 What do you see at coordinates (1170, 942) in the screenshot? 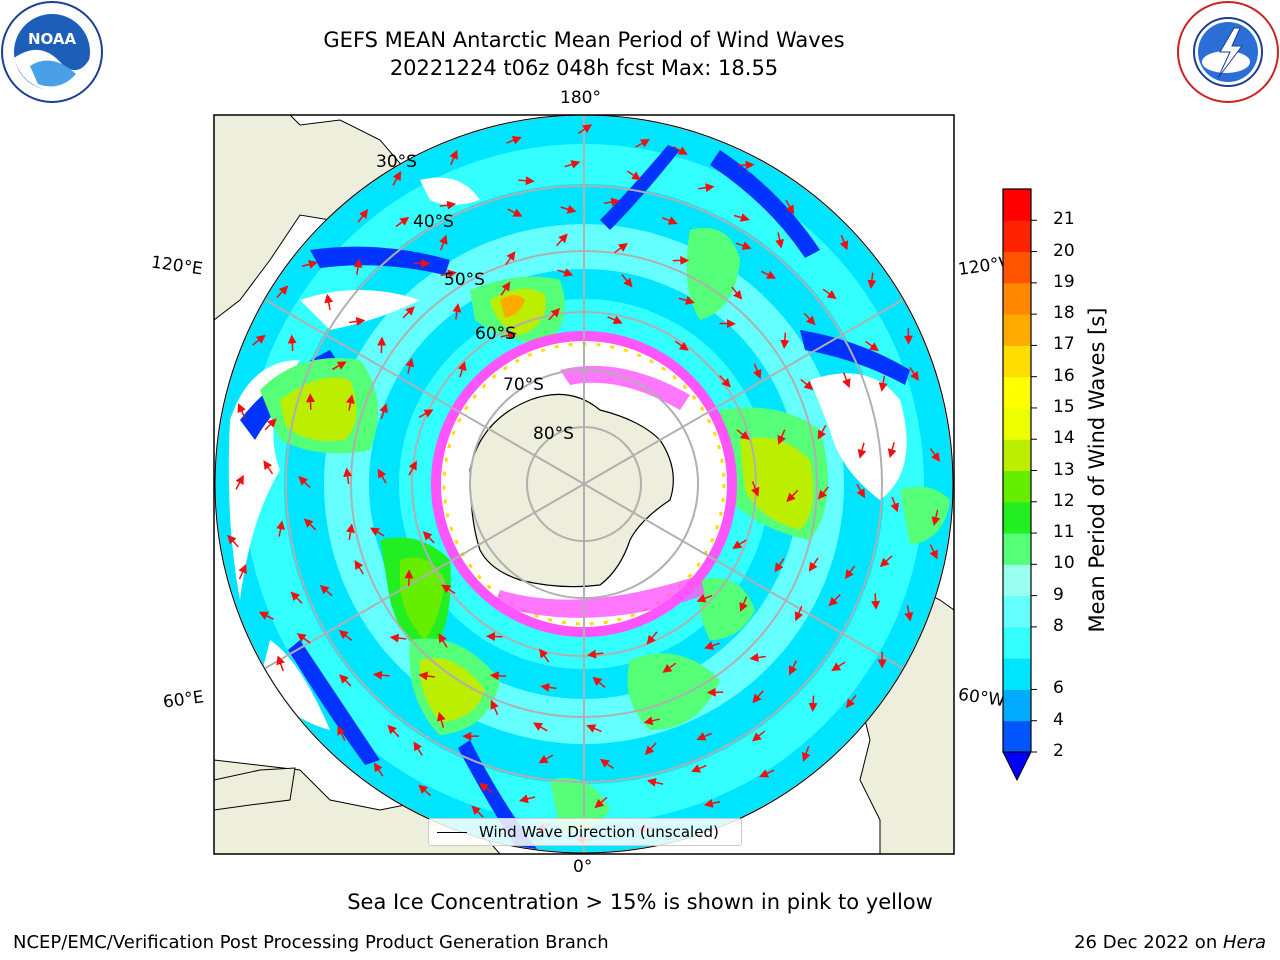
I see `footer-date: 26 Dec 2022 on Hera` at bounding box center [1170, 942].